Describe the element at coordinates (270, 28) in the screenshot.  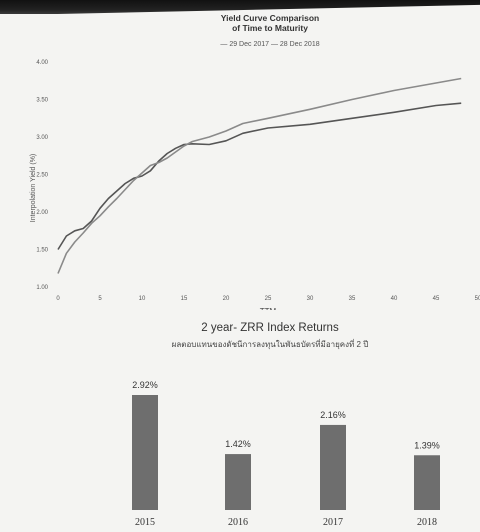
I see `yield-chart-subtitle: of Time to Maturity` at that location.